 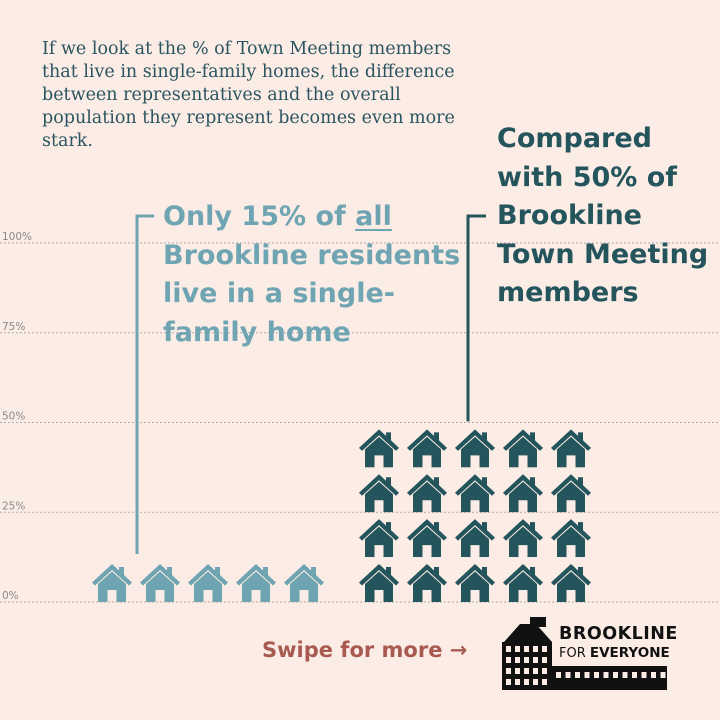 I want to click on logo: BROOKLINE FOR EVERYONE, so click(x=618, y=642).